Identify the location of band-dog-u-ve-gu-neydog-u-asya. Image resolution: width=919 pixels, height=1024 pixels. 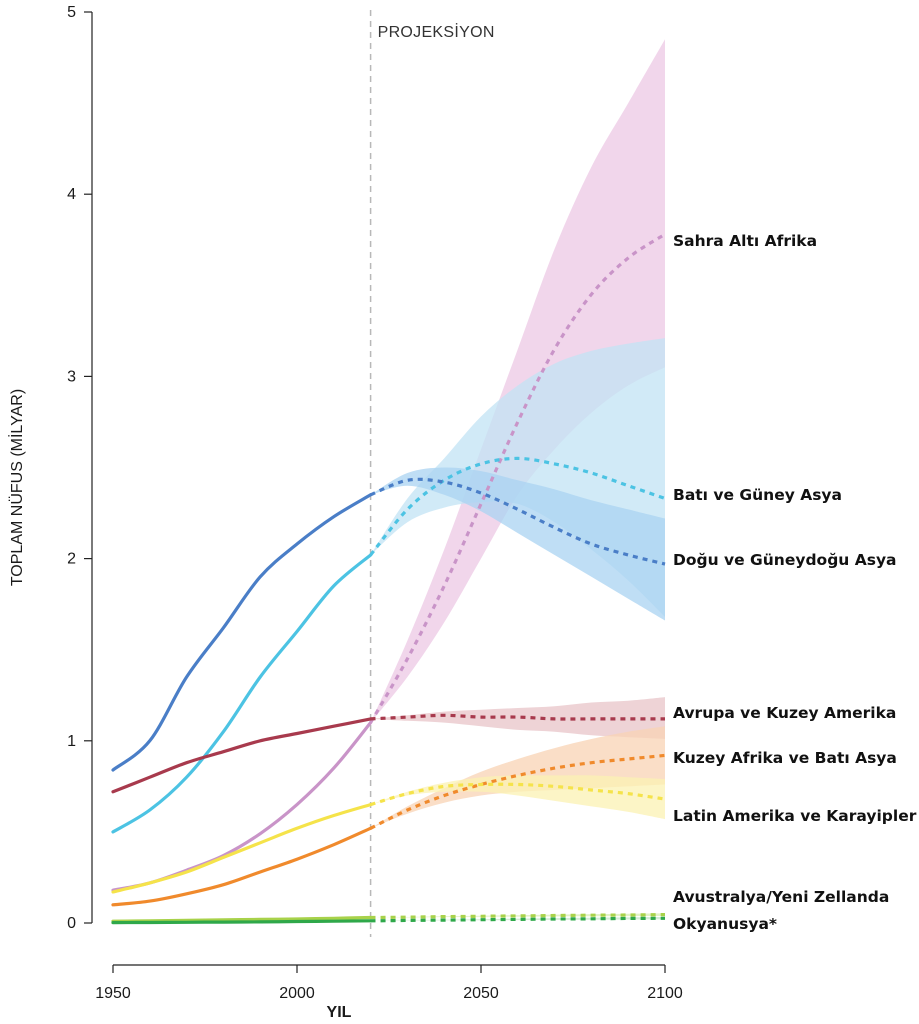
(517, 544).